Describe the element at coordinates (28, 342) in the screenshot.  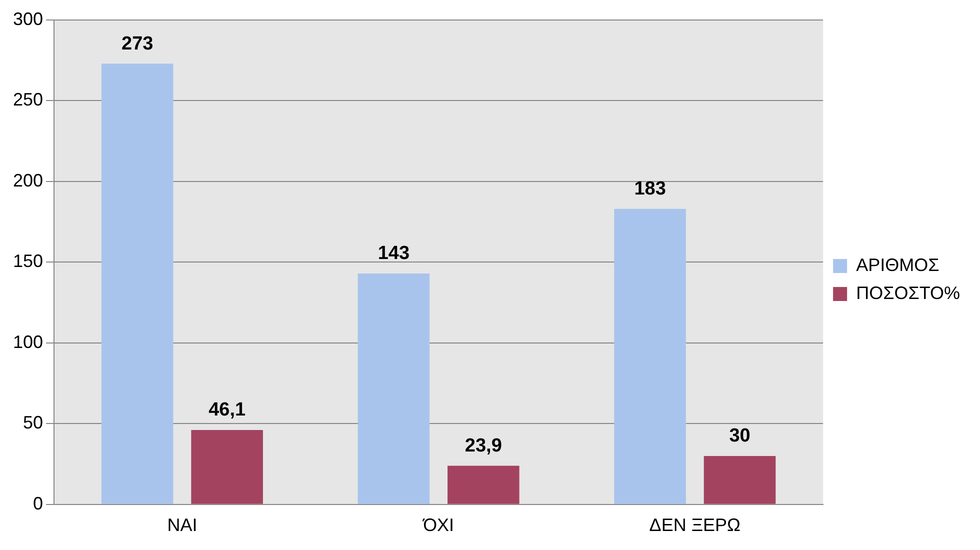
I see `y-tick-label: 100` at that location.